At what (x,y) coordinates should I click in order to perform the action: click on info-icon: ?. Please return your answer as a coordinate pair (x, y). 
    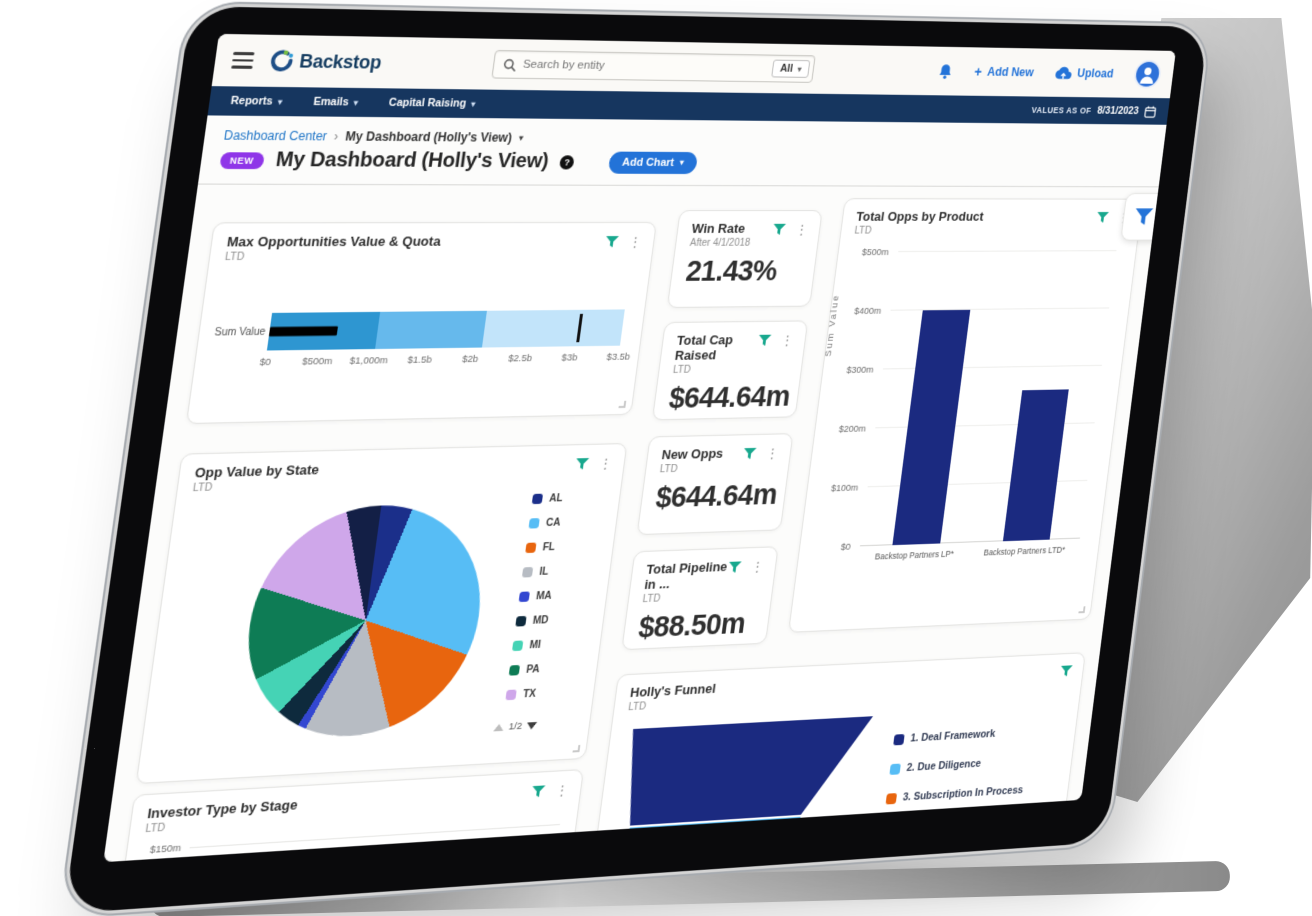
    Looking at the image, I should click on (567, 161).